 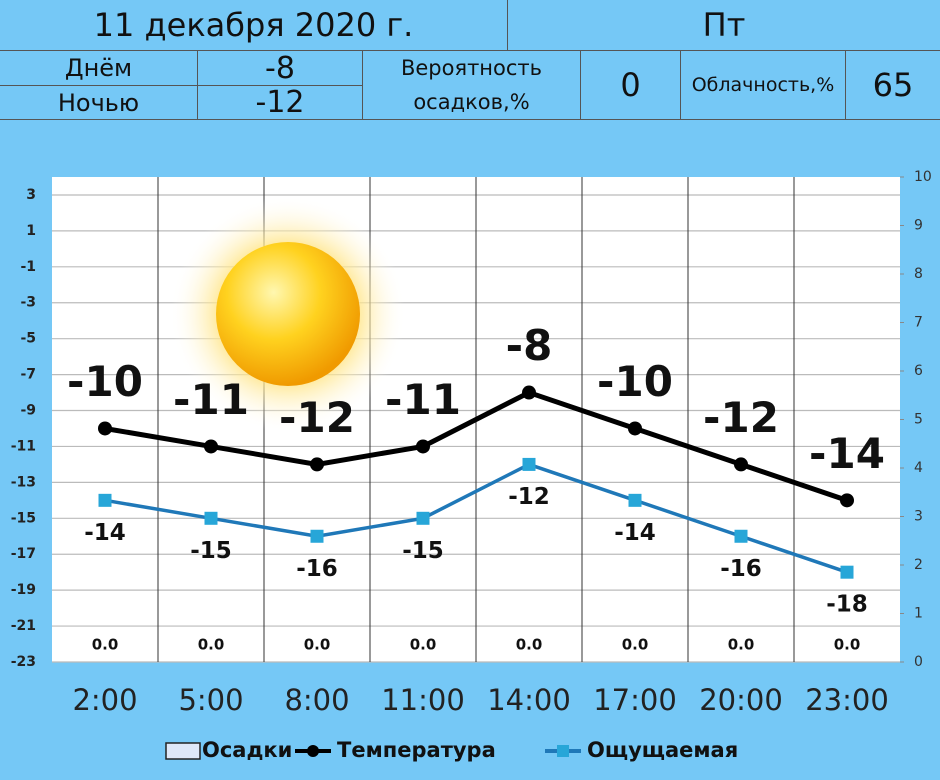 I want to click on y-tick-label: -15, so click(x=23, y=518).